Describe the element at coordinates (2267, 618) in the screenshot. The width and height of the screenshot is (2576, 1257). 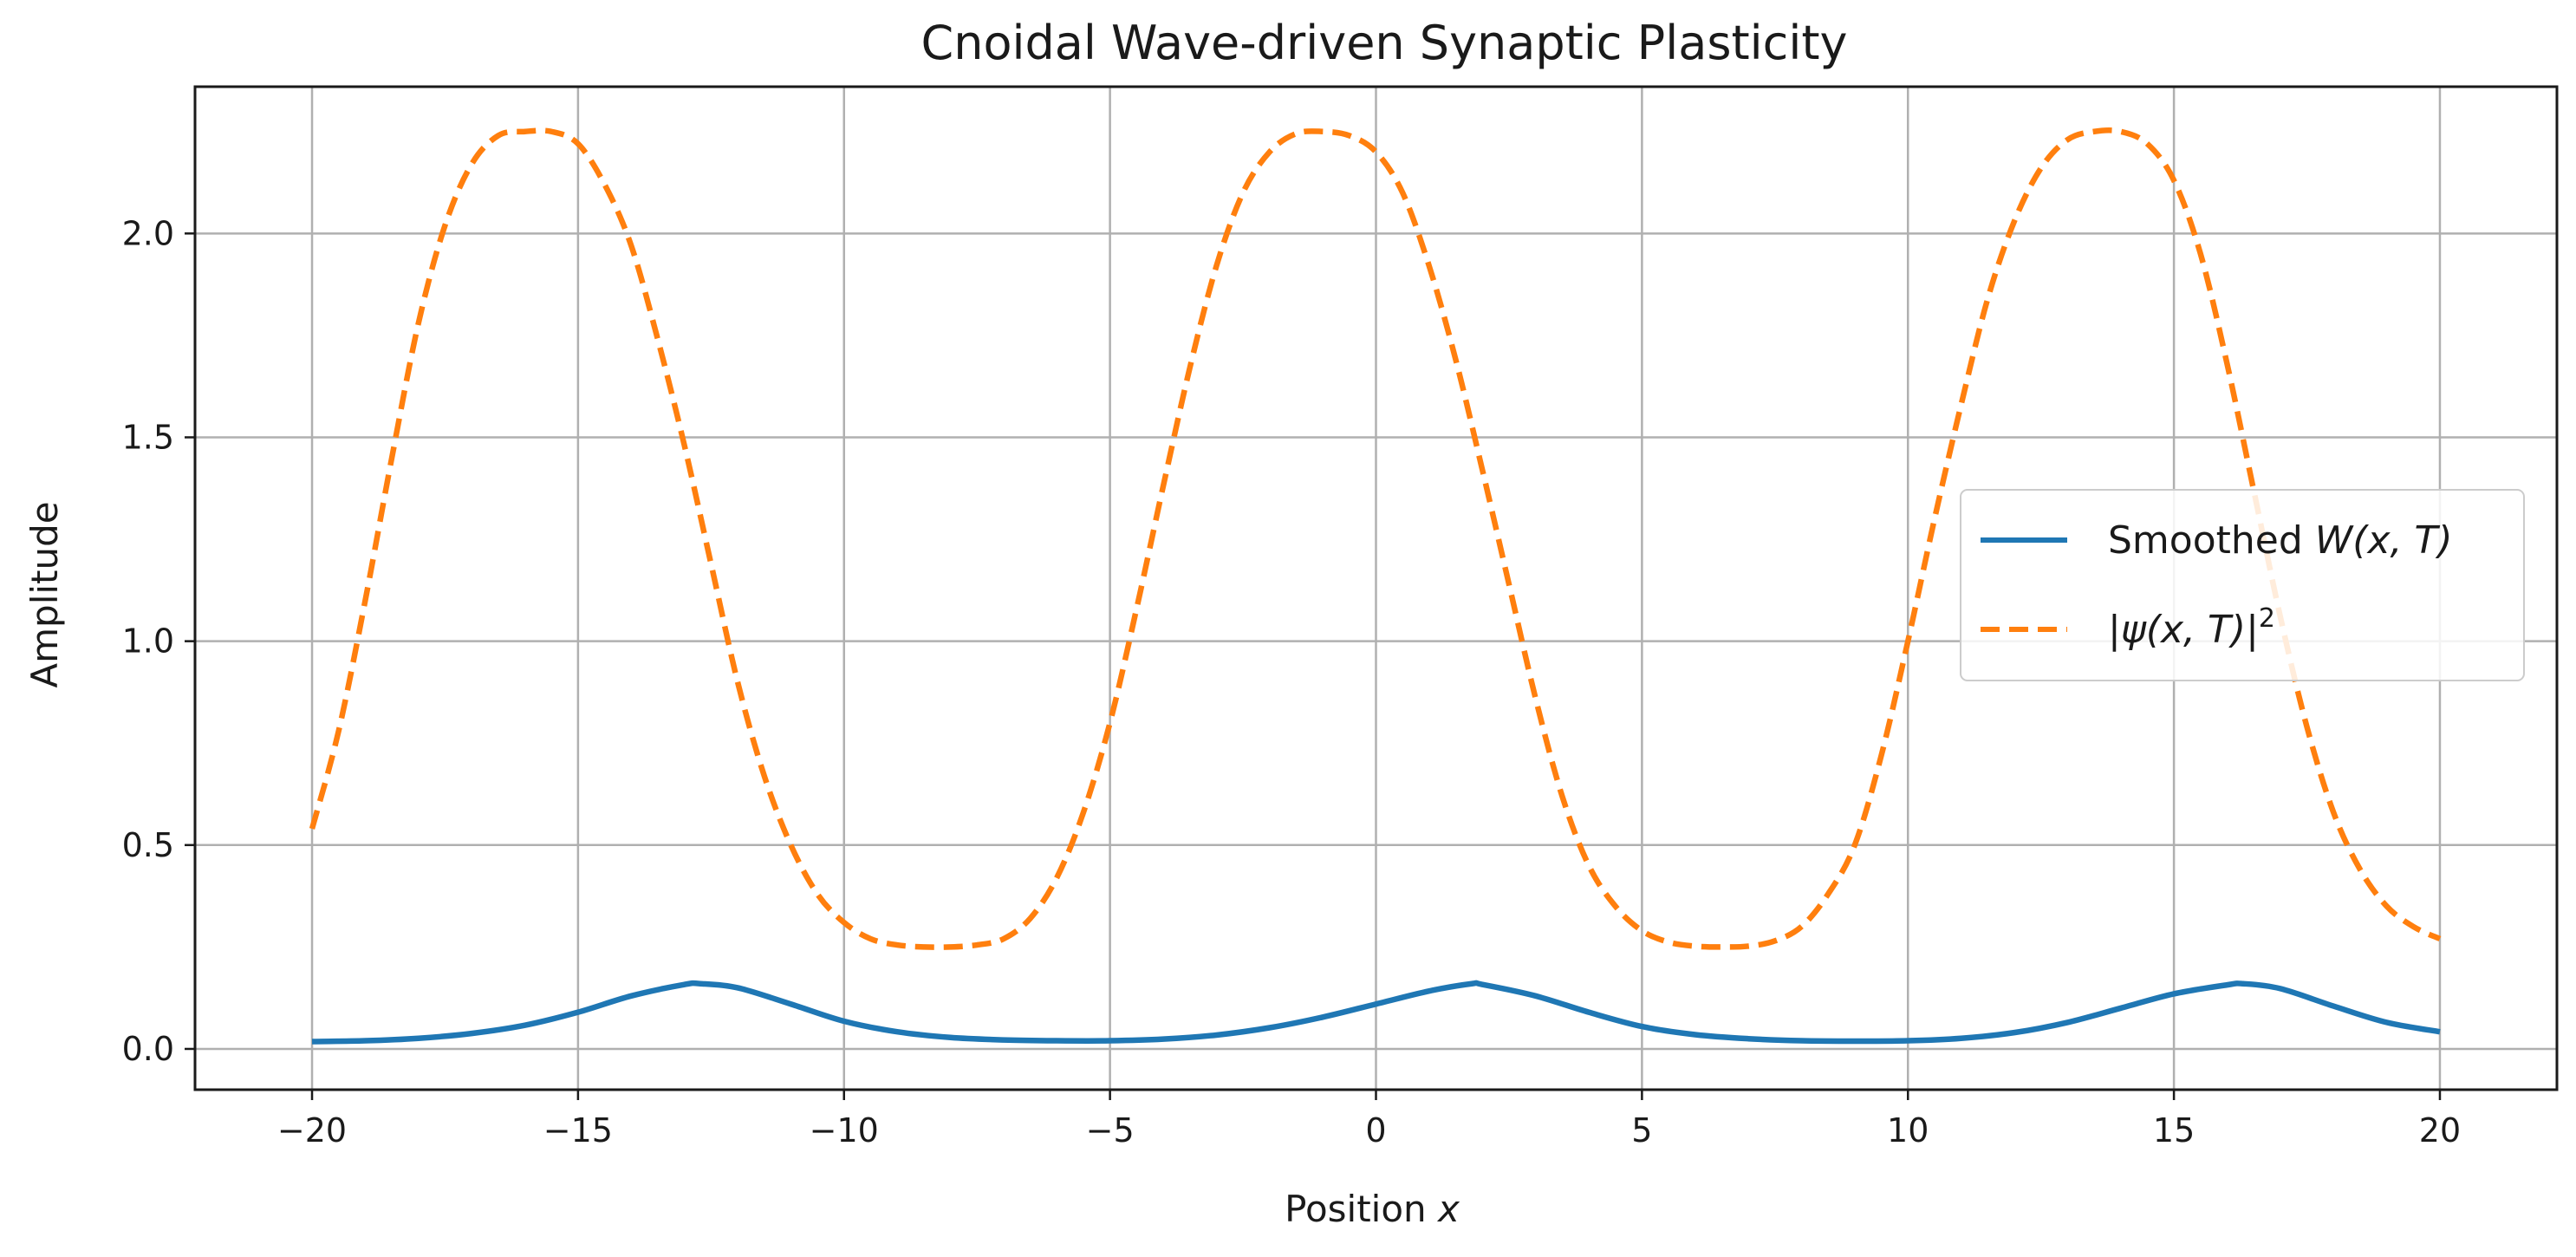
I see `legend-label-psi-squared-sup: 2` at that location.